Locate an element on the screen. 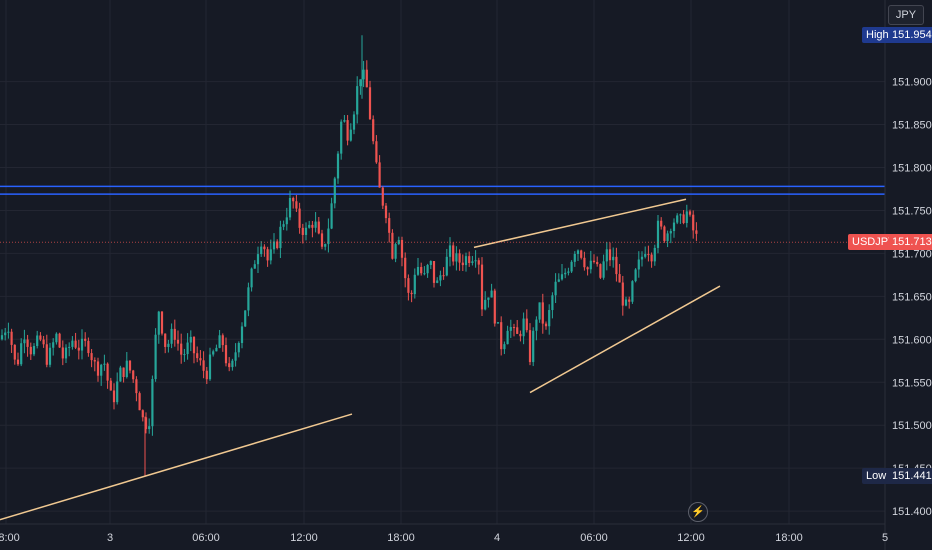  time-tick-label: 5 is located at coordinates (885, 538).